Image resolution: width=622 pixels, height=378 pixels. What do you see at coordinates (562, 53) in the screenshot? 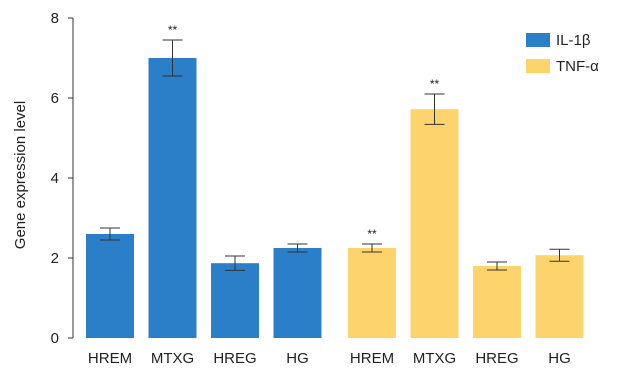
I see `legend: IL-1β TNF-α` at bounding box center [562, 53].